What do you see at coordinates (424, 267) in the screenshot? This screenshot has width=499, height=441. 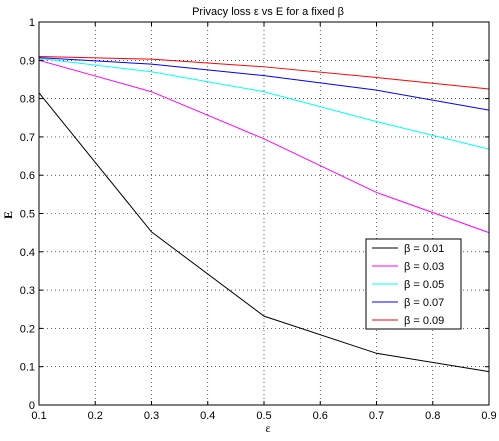 I see `legend-entry-label: β = 0.03` at bounding box center [424, 267].